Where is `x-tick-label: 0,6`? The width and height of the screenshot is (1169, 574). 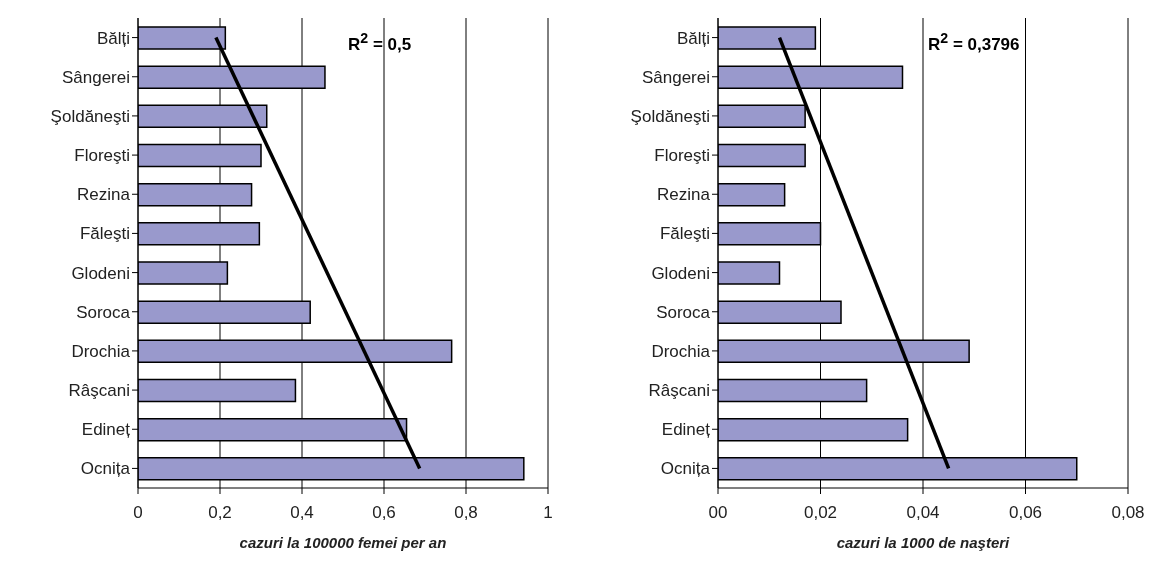
x-tick-label: 0,6 is located at coordinates (384, 513).